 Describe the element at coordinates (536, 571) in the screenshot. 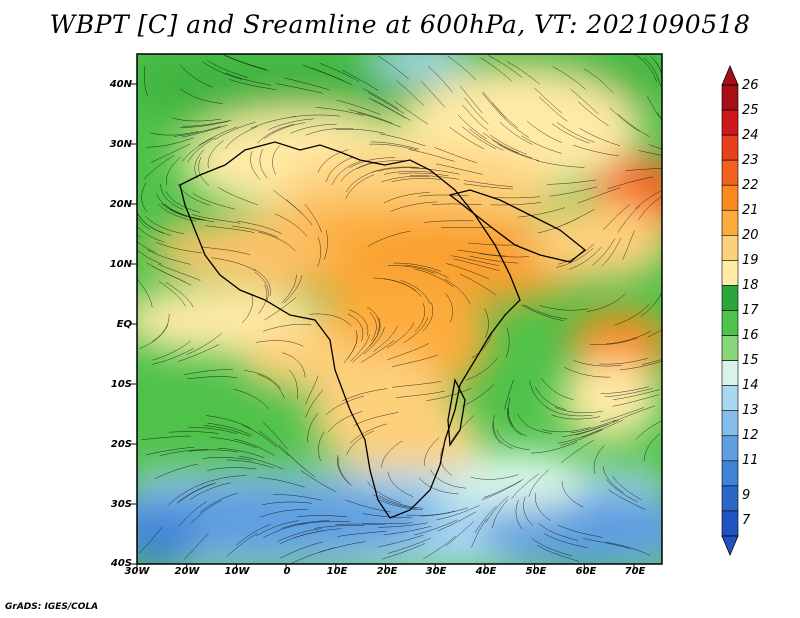

I see `lon-label: 50E` at that location.